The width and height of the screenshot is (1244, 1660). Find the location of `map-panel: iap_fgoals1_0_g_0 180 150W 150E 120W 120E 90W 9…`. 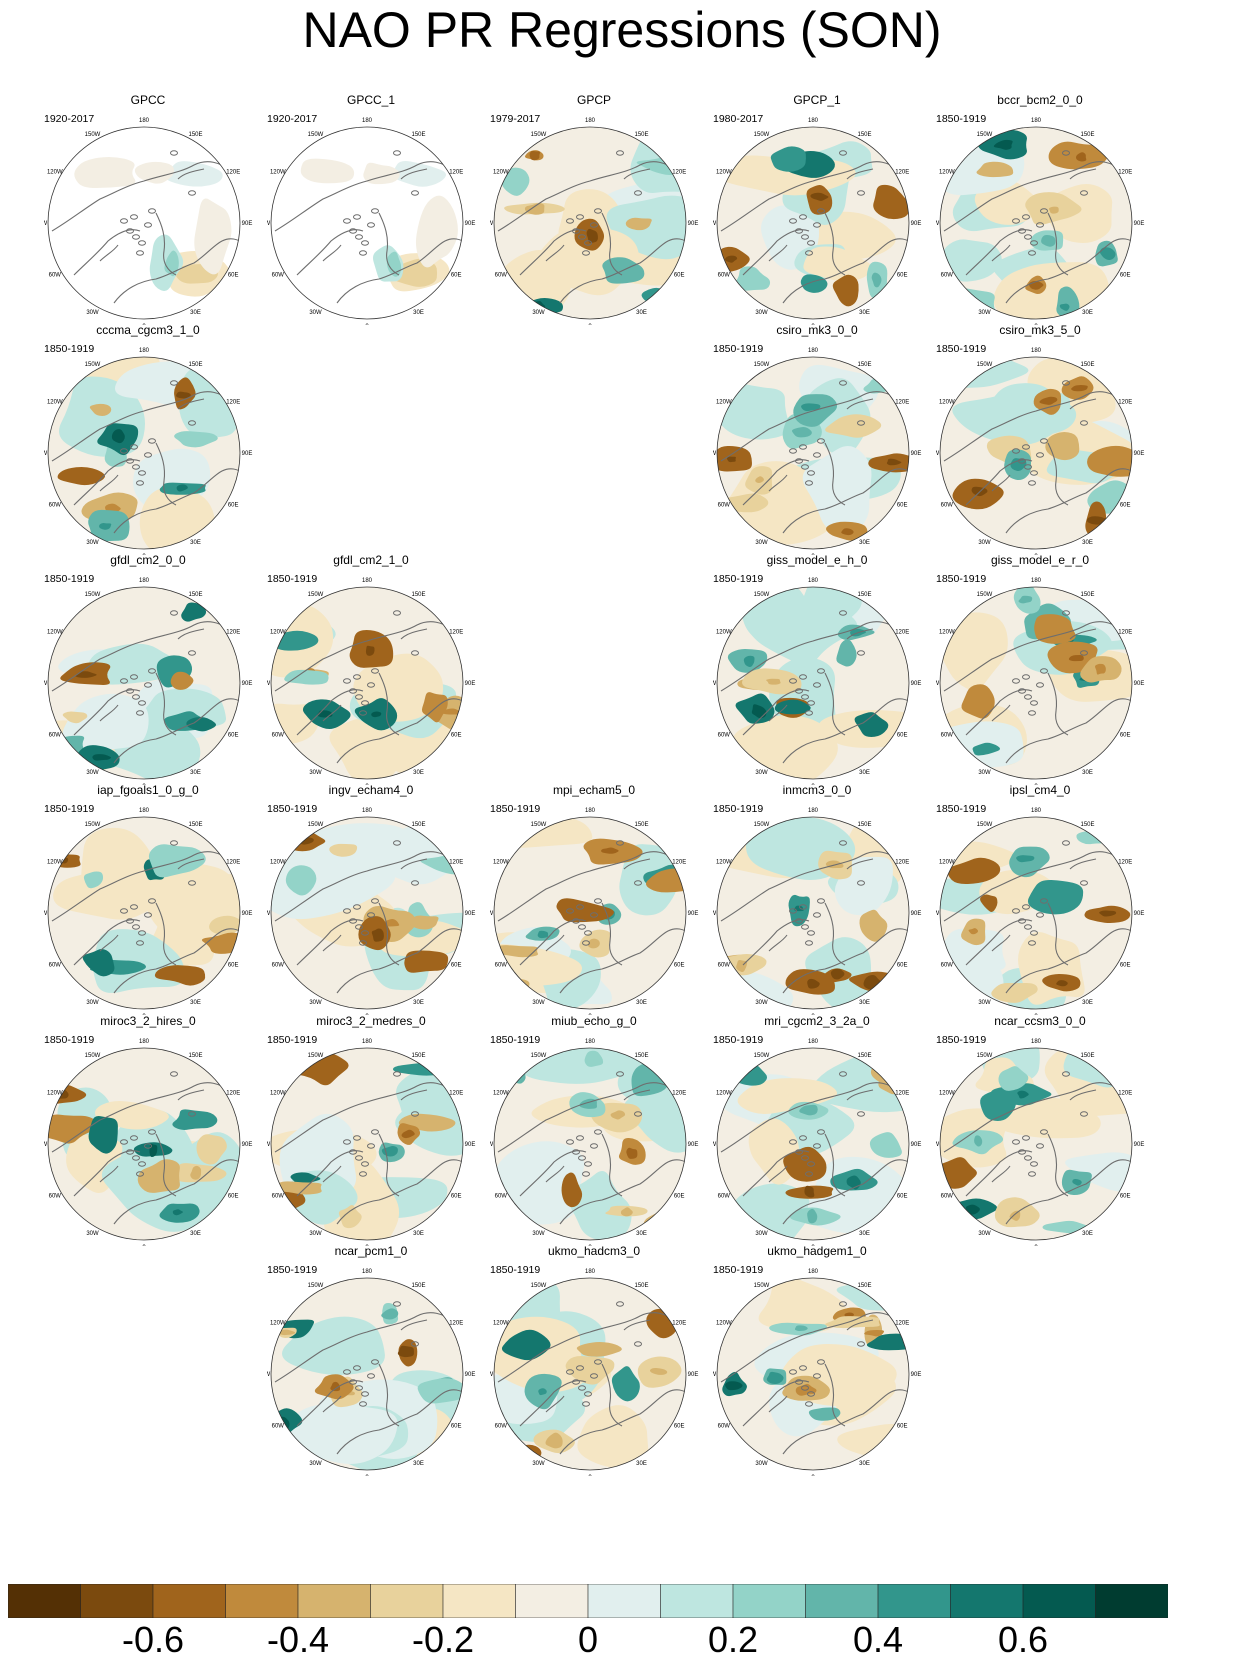

map-panel: iap_fgoals1_0_g_0 180 150W 150E 120W 120E 90W 9… is located at coordinates (158, 899).